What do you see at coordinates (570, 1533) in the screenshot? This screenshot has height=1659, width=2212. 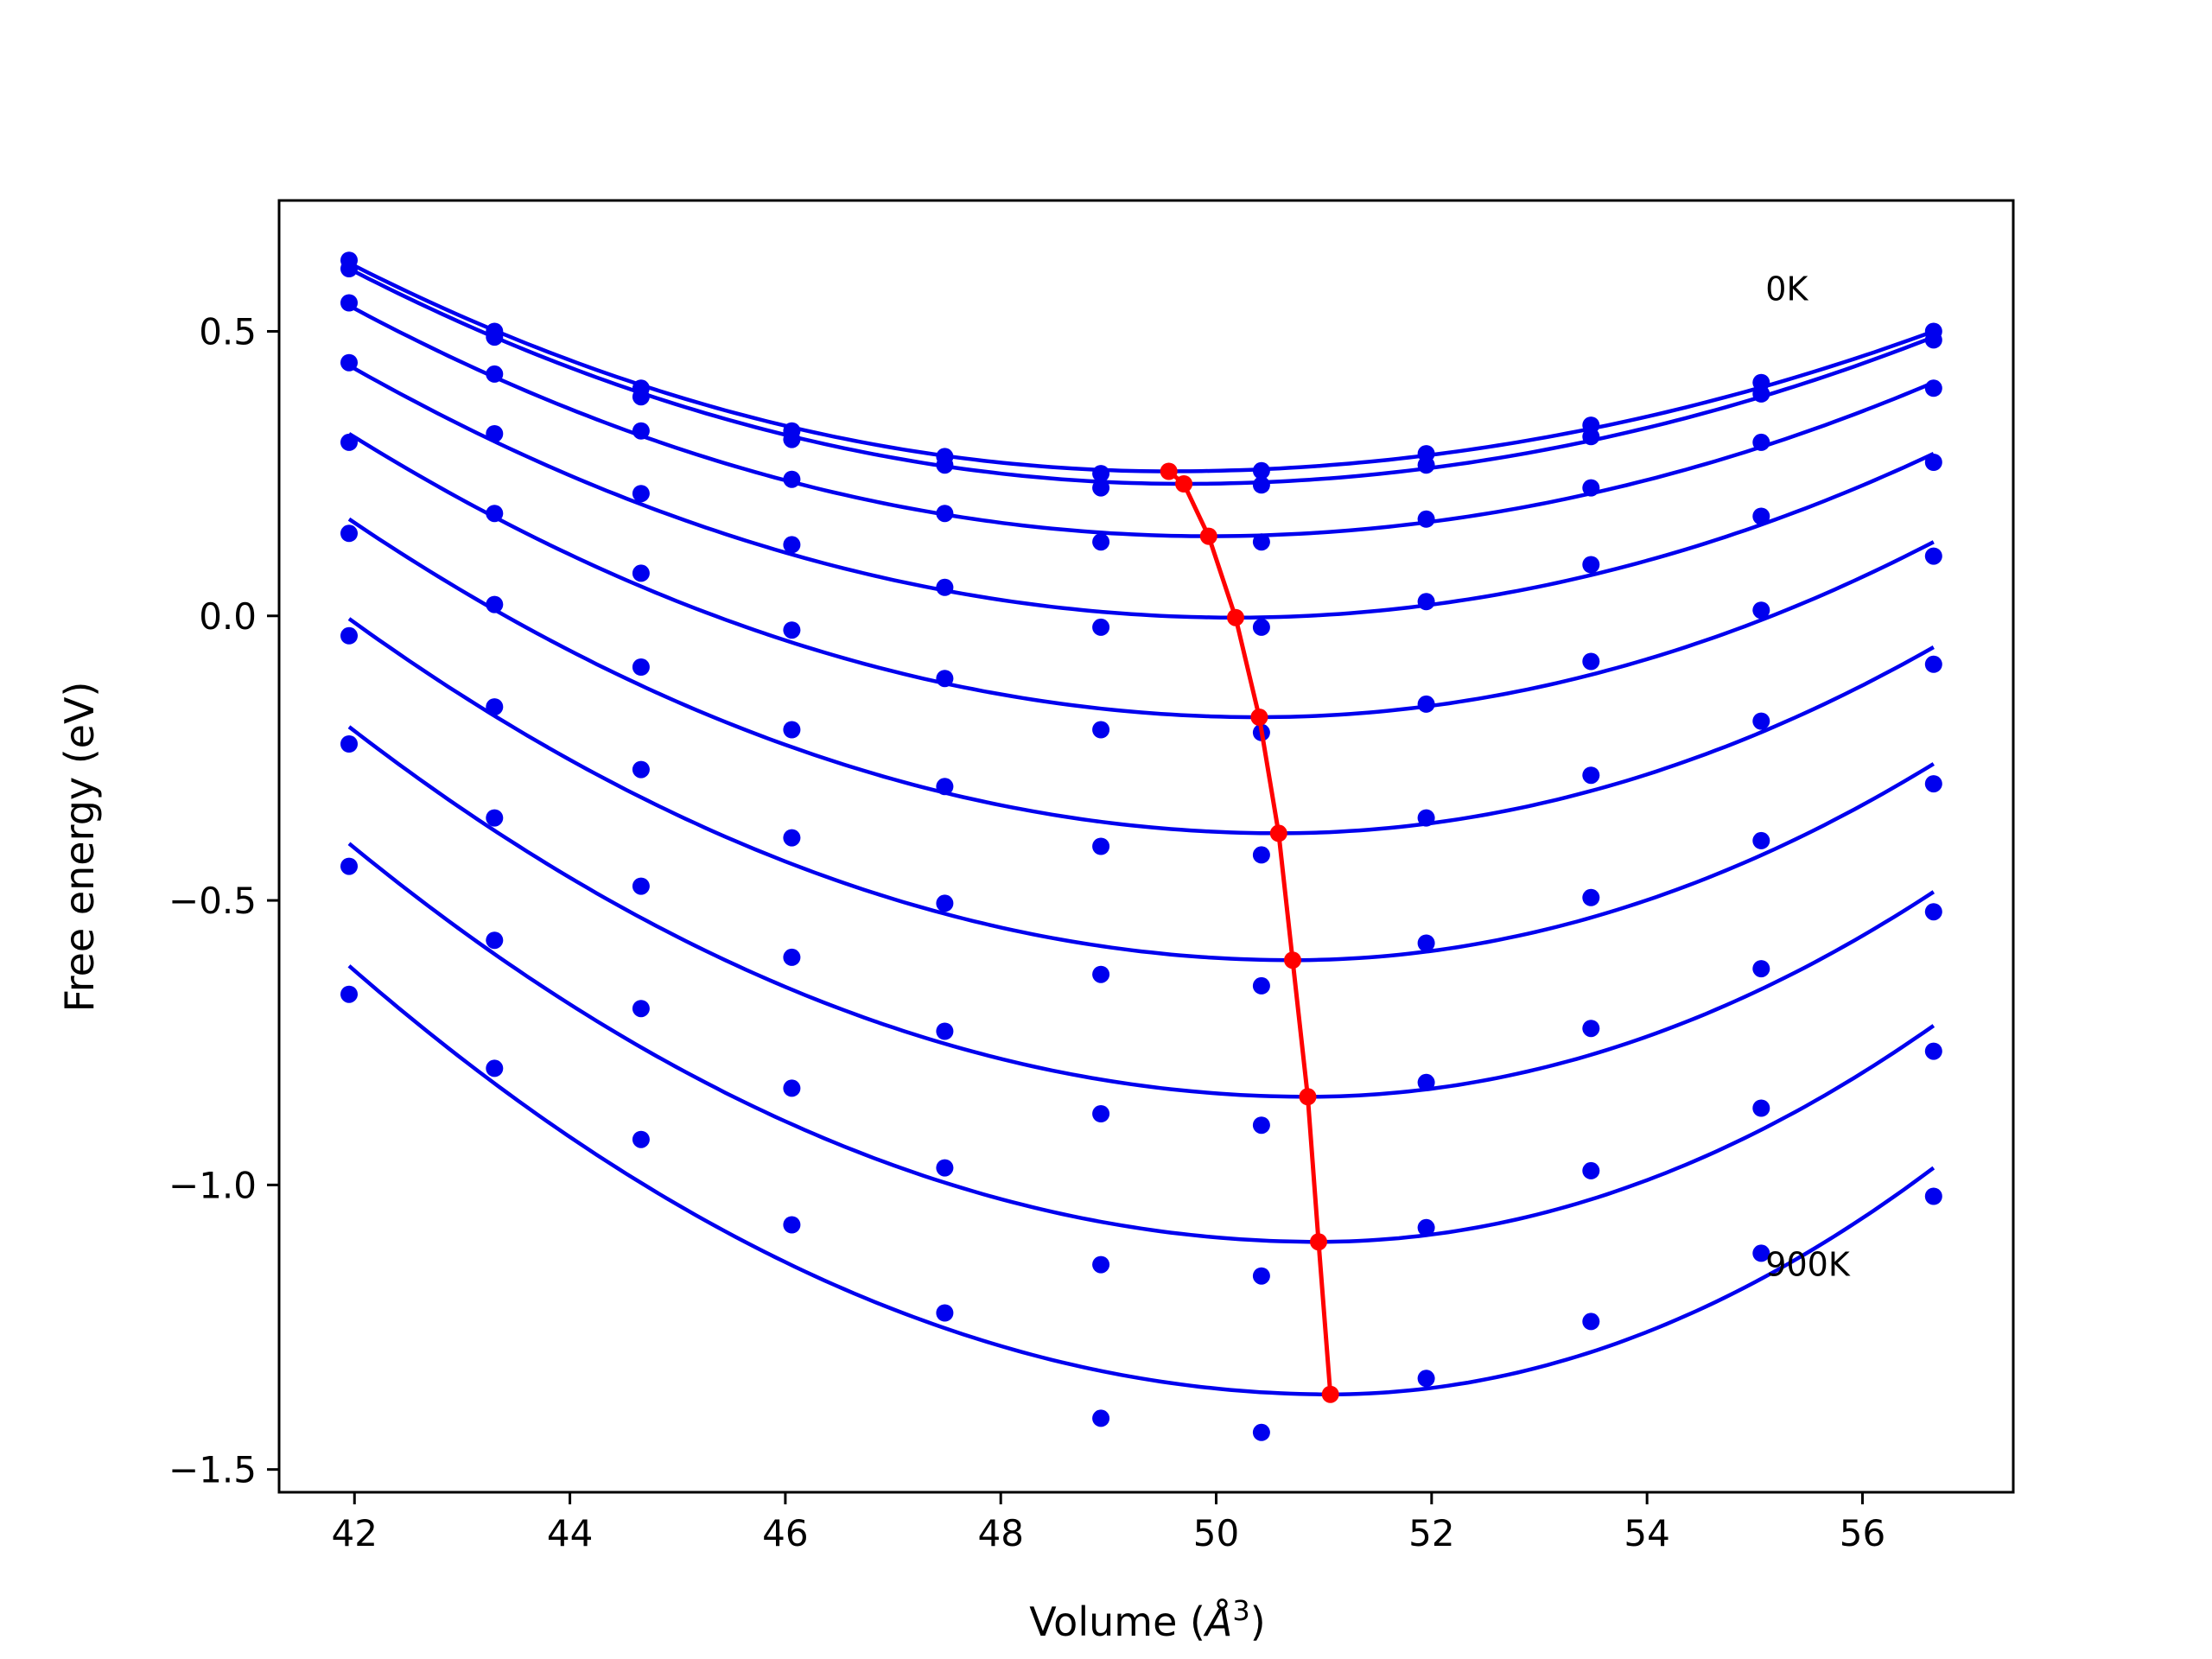 I see `x-tick-label: 44` at bounding box center [570, 1533].